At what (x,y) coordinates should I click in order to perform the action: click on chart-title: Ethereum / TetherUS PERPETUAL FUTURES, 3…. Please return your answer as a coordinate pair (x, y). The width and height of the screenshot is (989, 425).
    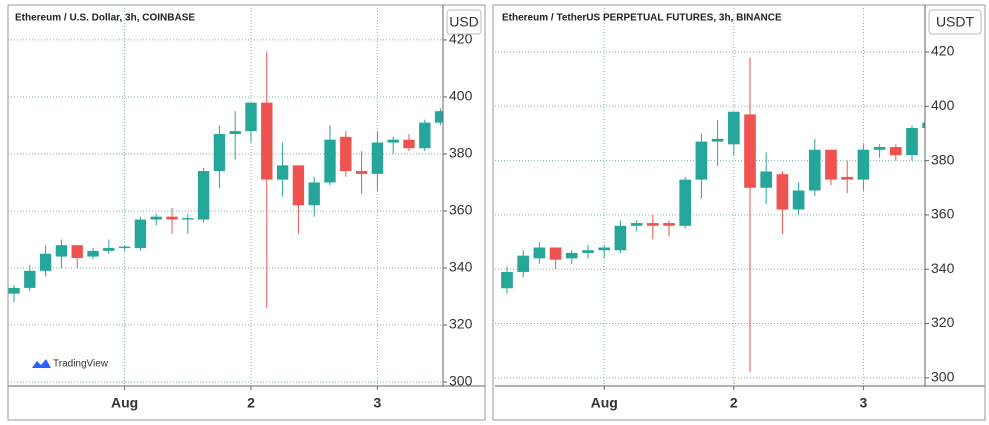
    Looking at the image, I should click on (642, 18).